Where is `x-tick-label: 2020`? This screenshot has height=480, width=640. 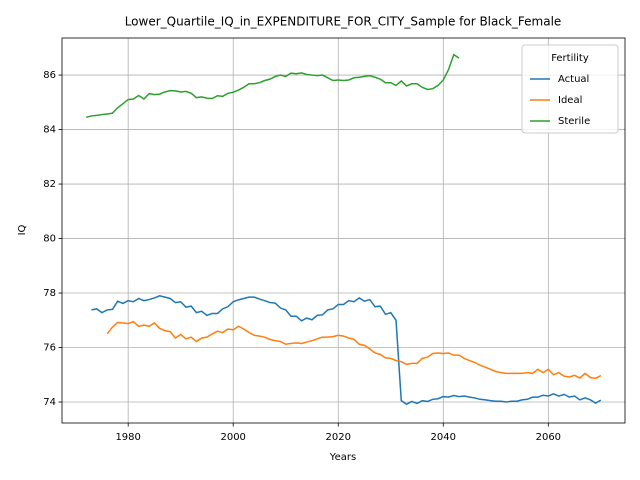
x-tick-label: 2020 is located at coordinates (338, 437).